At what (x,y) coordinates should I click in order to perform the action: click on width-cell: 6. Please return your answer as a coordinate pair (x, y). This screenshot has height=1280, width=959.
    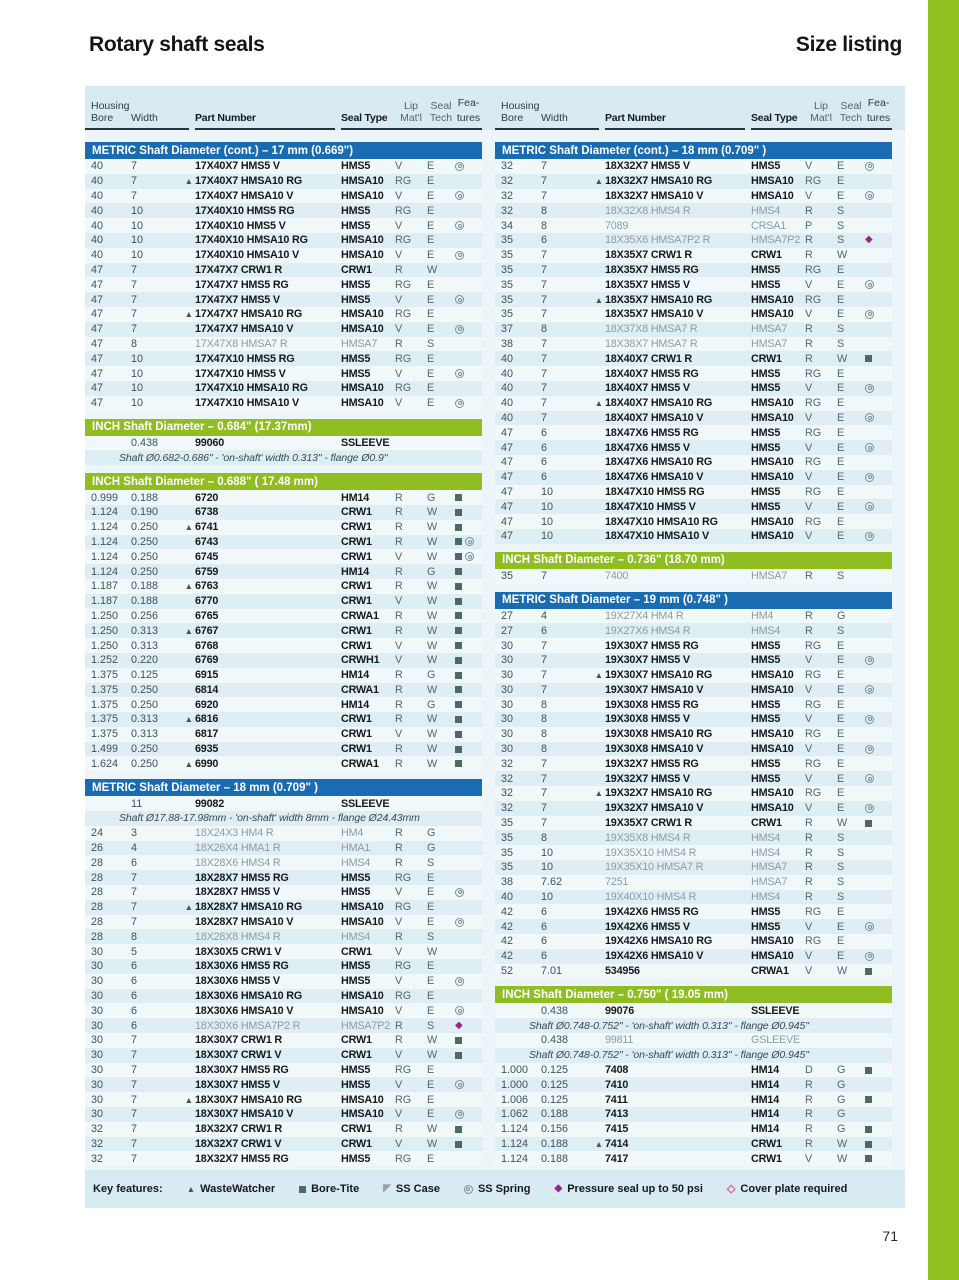
    Looking at the image, I should click on (134, 996).